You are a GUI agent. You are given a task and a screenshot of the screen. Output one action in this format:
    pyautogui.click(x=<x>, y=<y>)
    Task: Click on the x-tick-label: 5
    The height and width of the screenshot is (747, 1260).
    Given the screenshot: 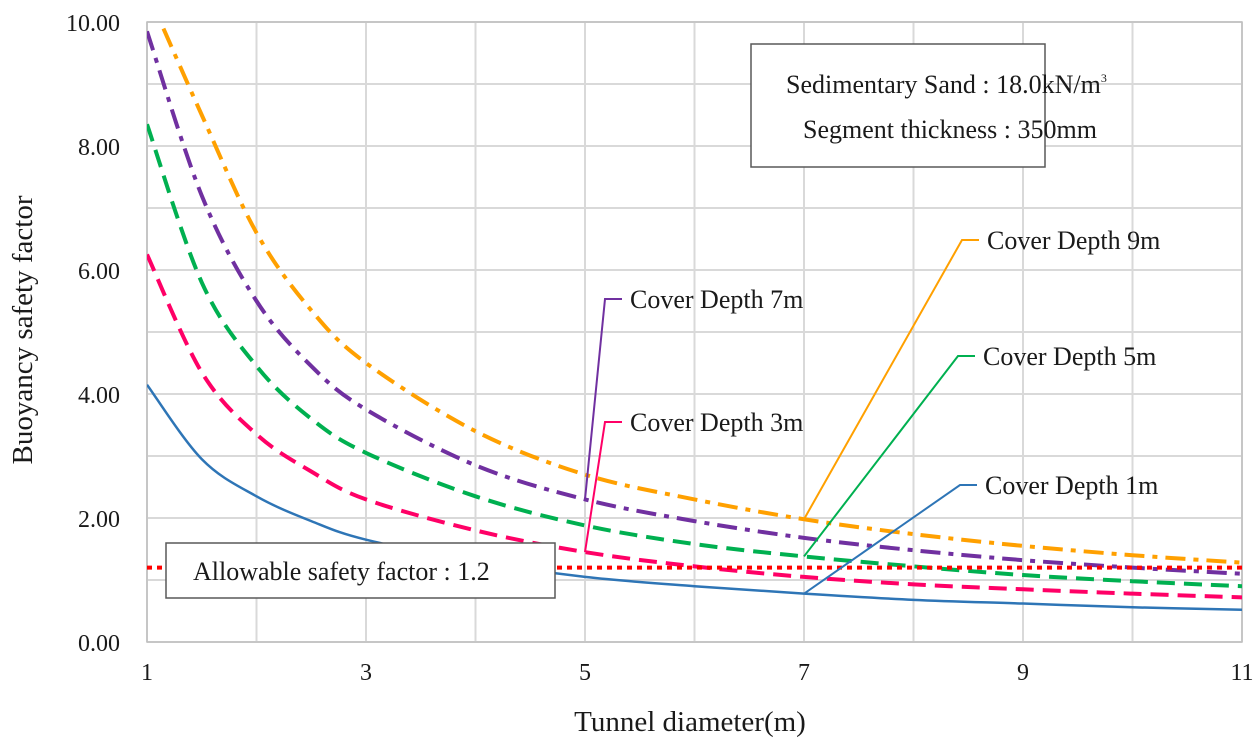 What is the action you would take?
    pyautogui.click(x=585, y=673)
    